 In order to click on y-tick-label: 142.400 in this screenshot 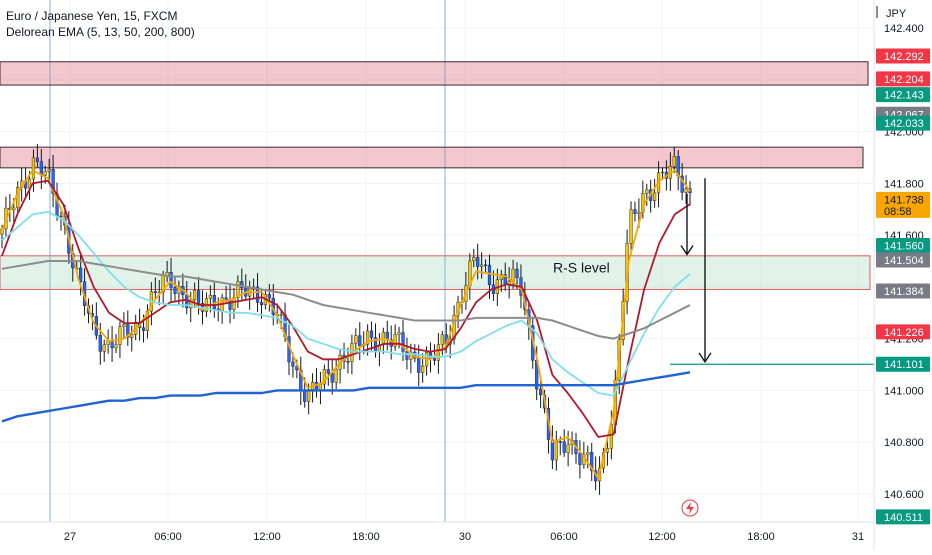, I will do `click(904, 29)`.